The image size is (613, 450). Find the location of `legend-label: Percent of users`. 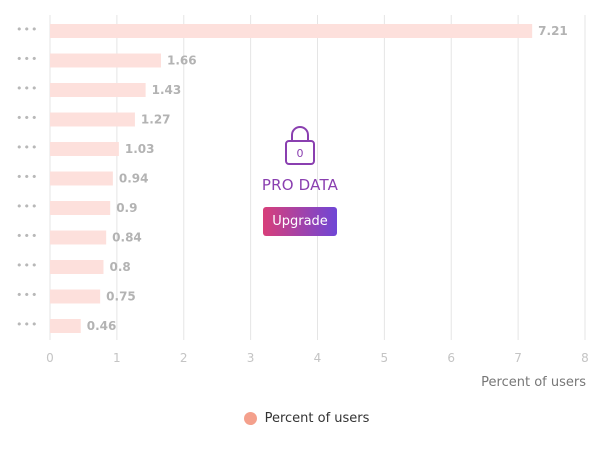

legend-label: Percent of users is located at coordinates (317, 418).